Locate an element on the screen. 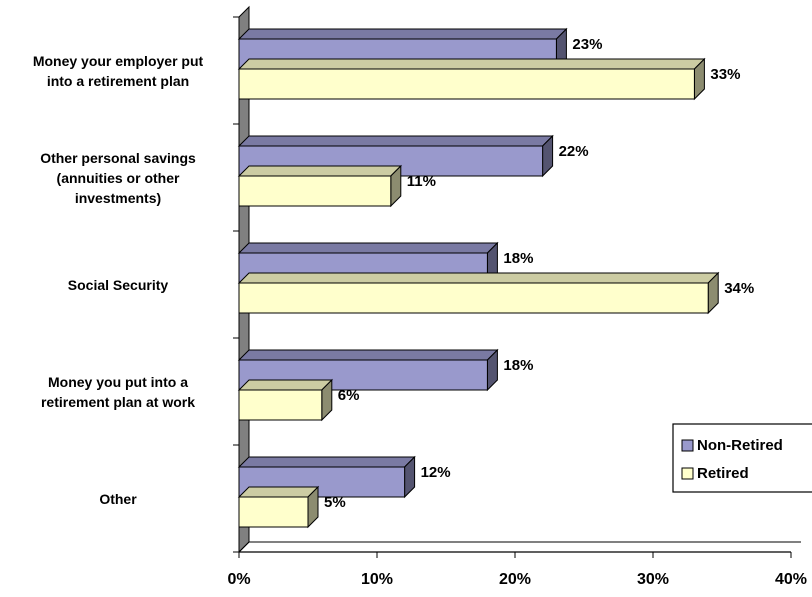  data-label: 6% is located at coordinates (349, 395).